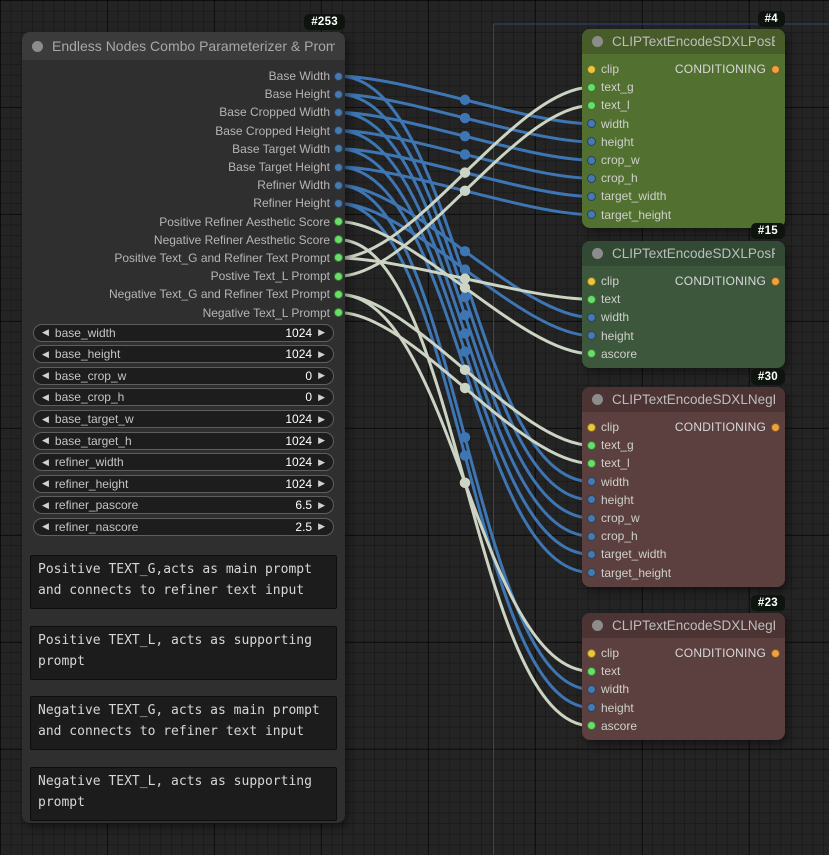  I want to click on widget-base_target_h: ◀ base_target_h 1024 ▶, so click(183, 440).